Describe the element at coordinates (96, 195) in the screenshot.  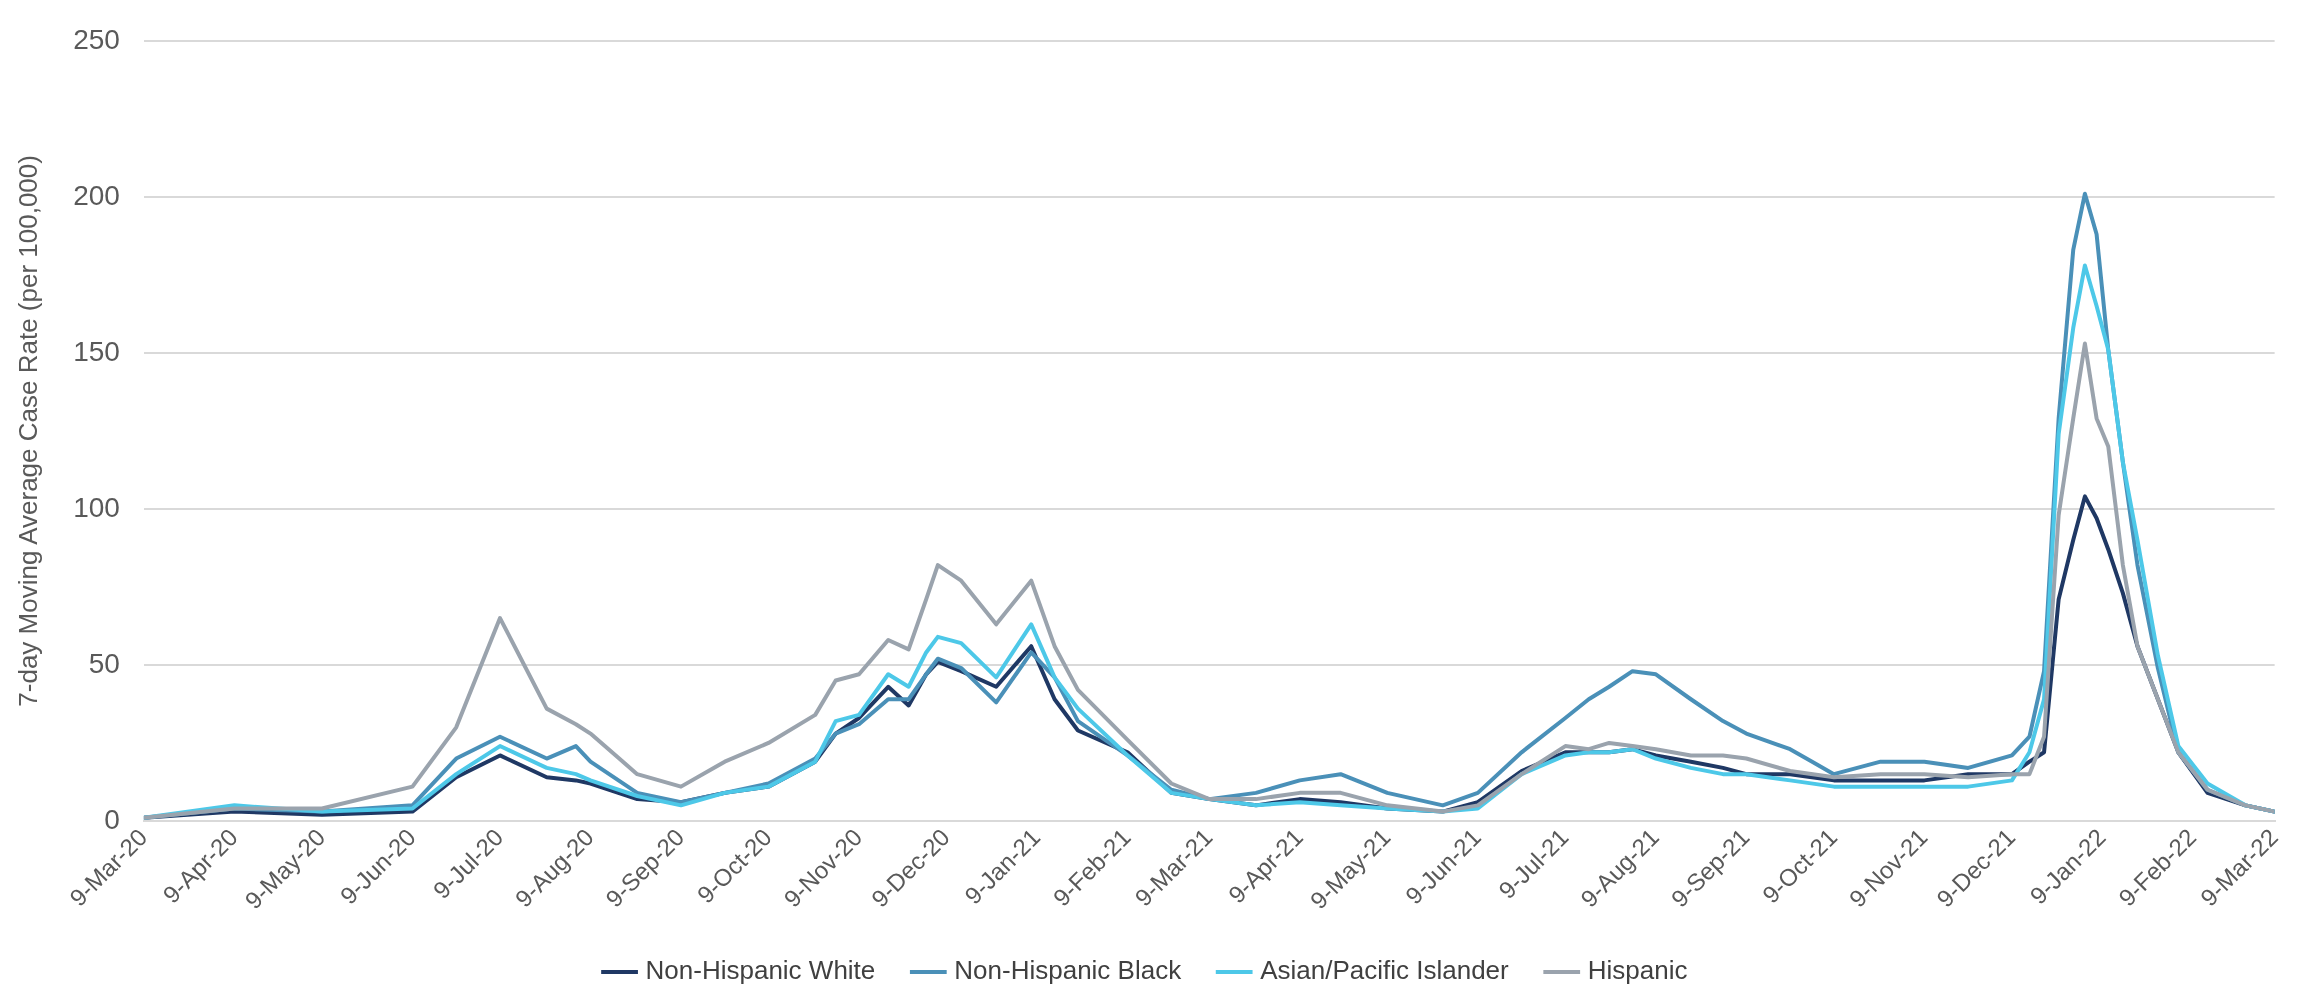
I see `y-tick-label: 200` at that location.